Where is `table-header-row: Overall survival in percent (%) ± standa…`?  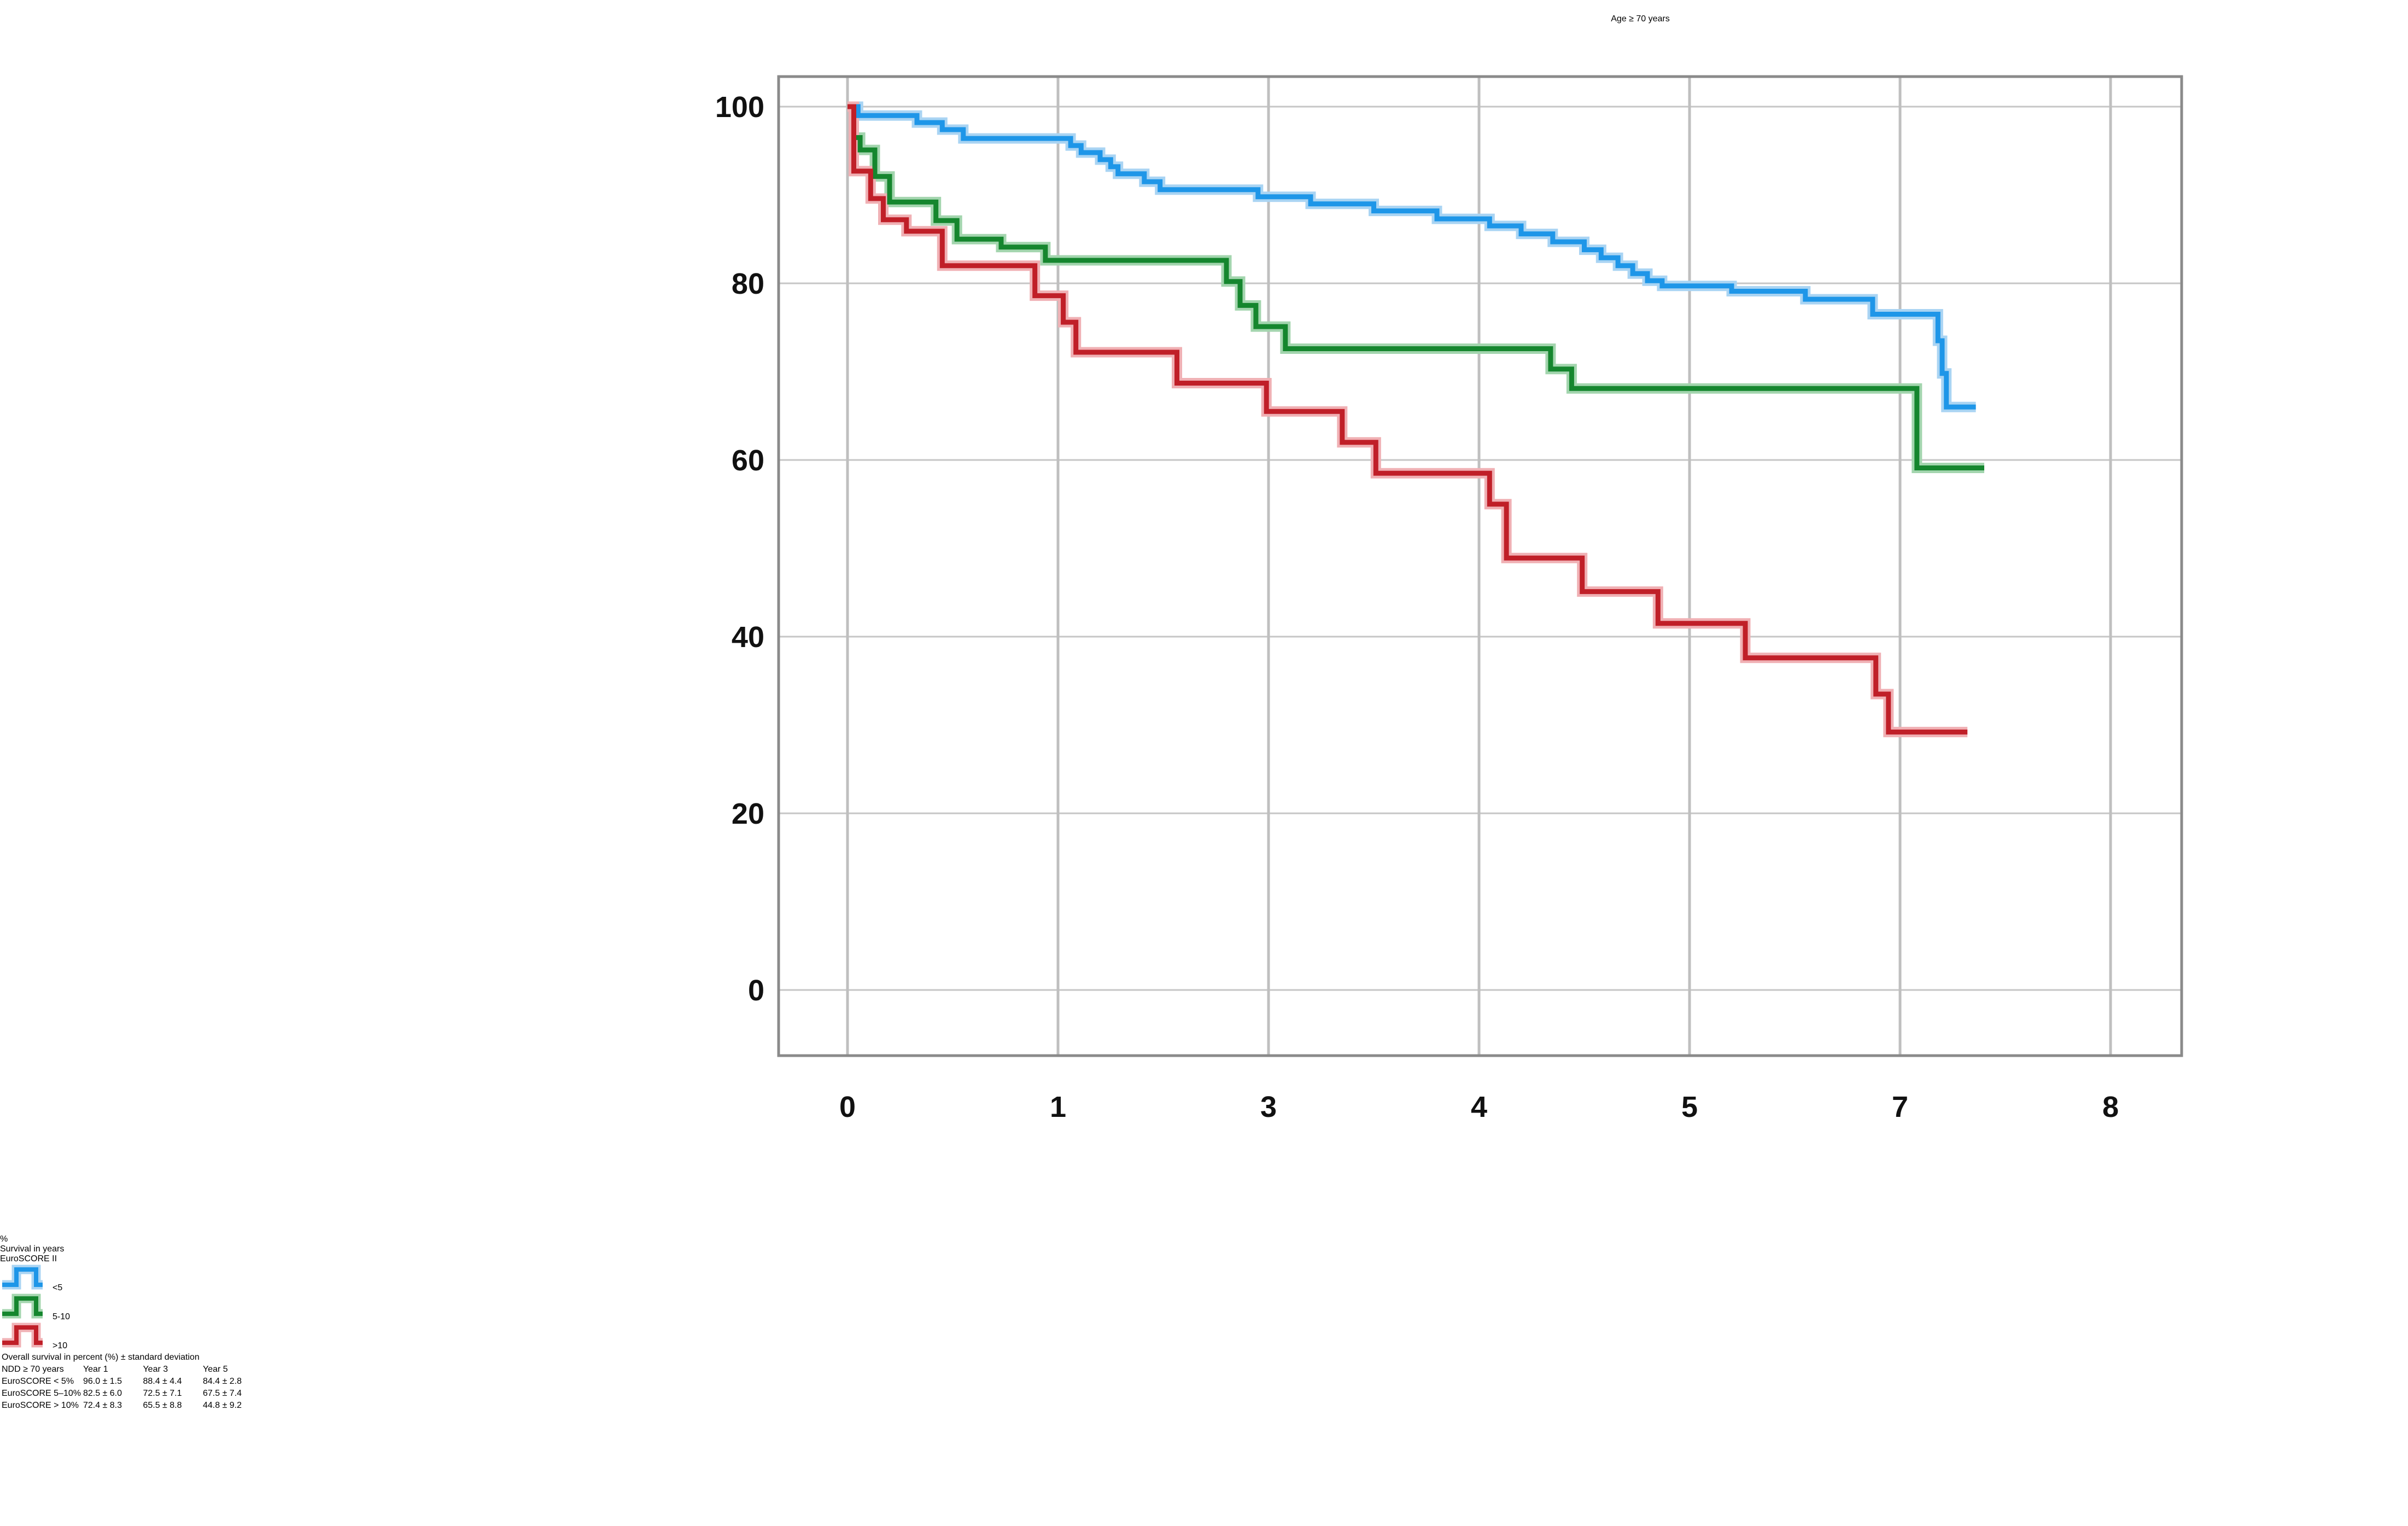
table-header-row: Overall survival in percent (%) ± standa… is located at coordinates (131, 1357).